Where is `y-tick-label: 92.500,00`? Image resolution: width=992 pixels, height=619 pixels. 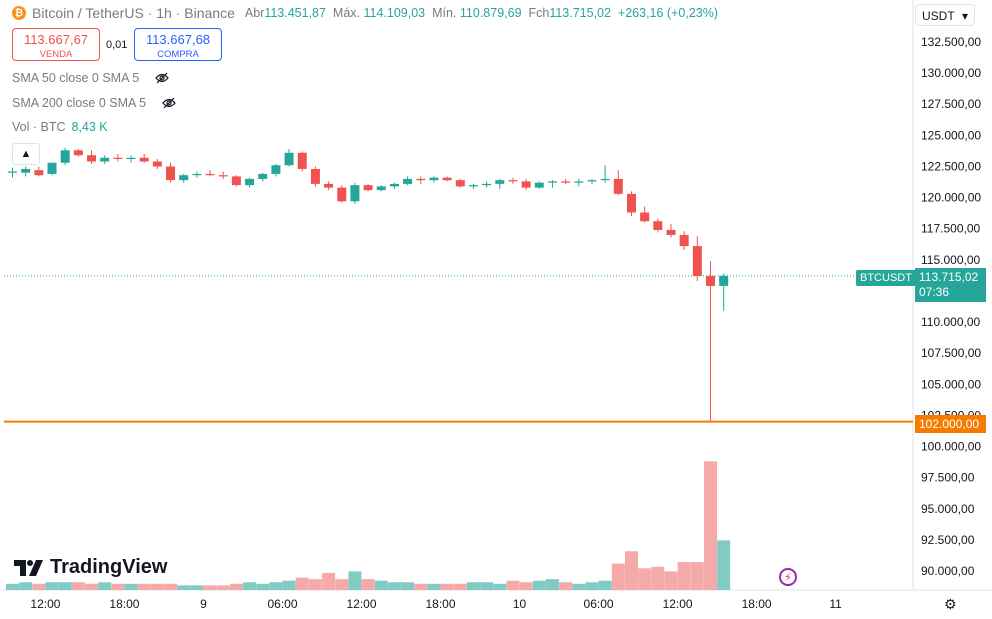 y-tick-label: 92.500,00 is located at coordinates (948, 540).